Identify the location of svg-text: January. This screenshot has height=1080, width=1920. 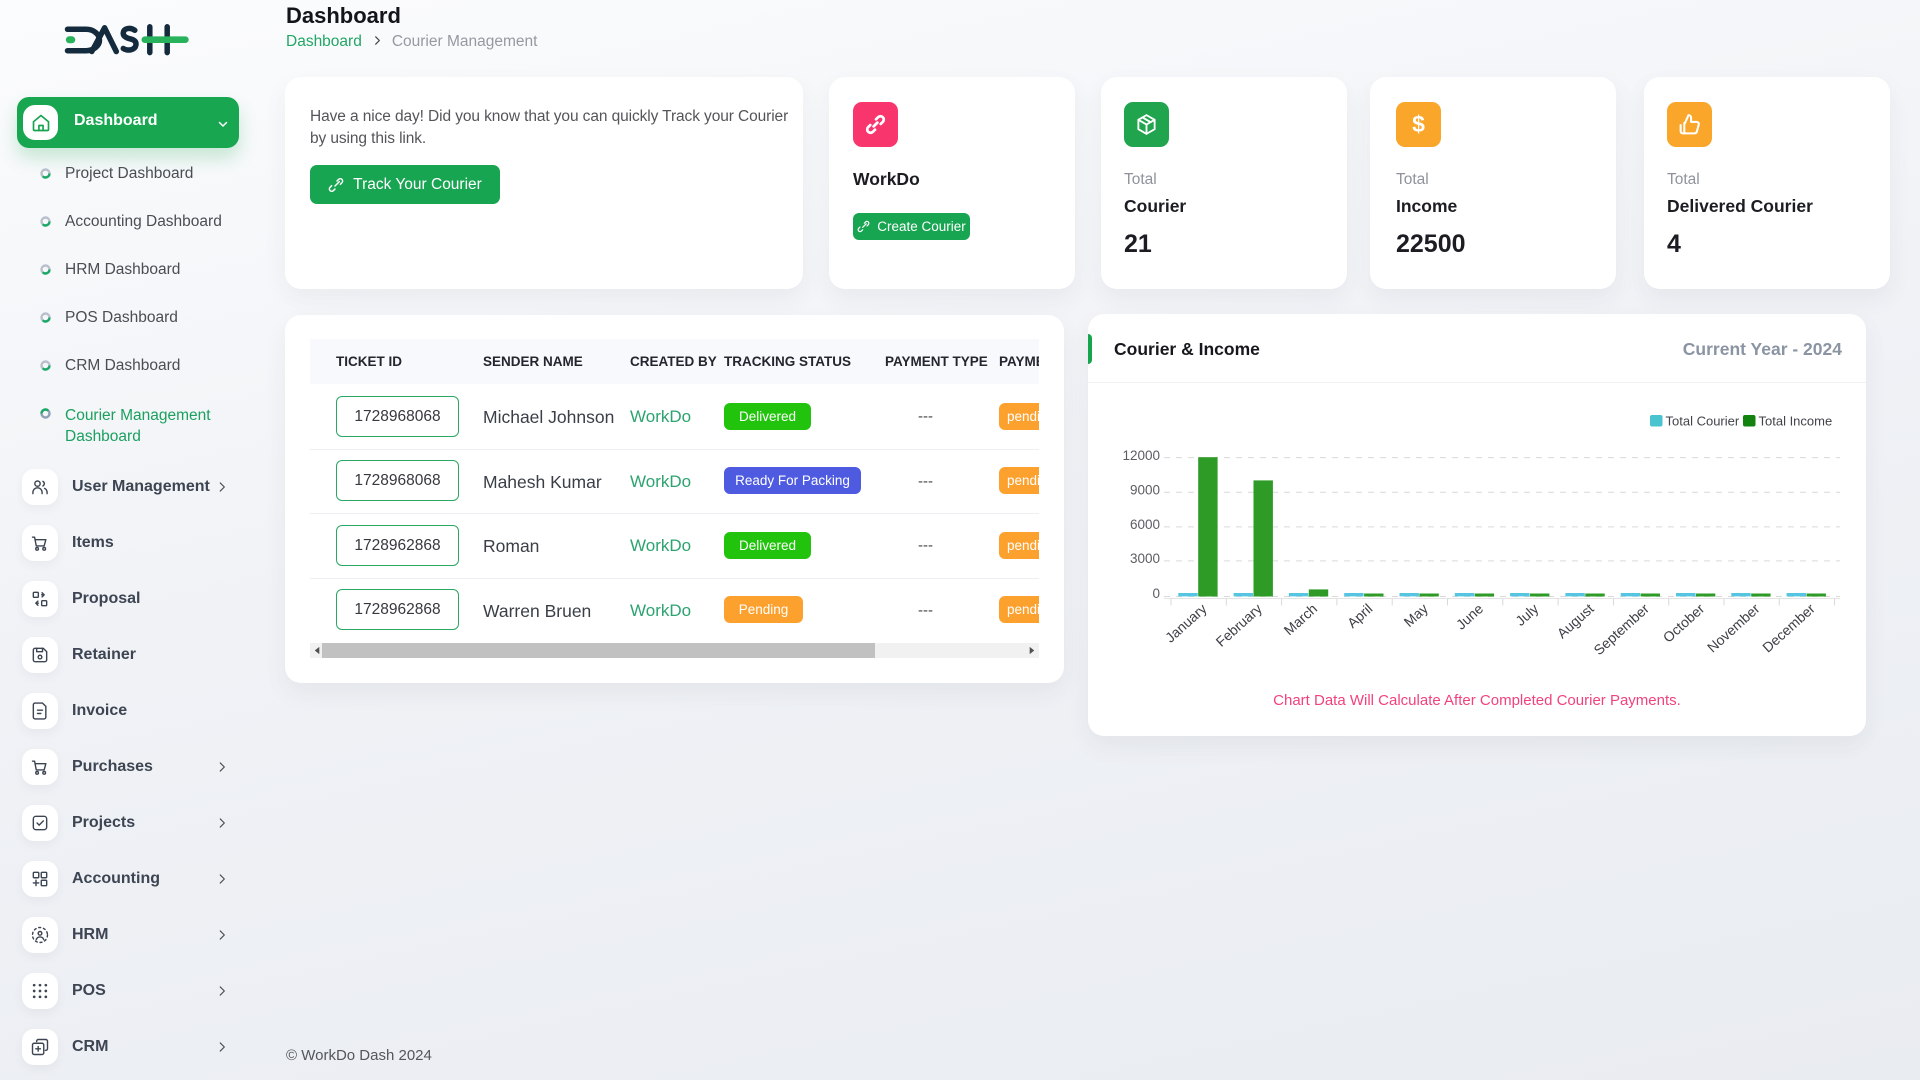
(1186, 622).